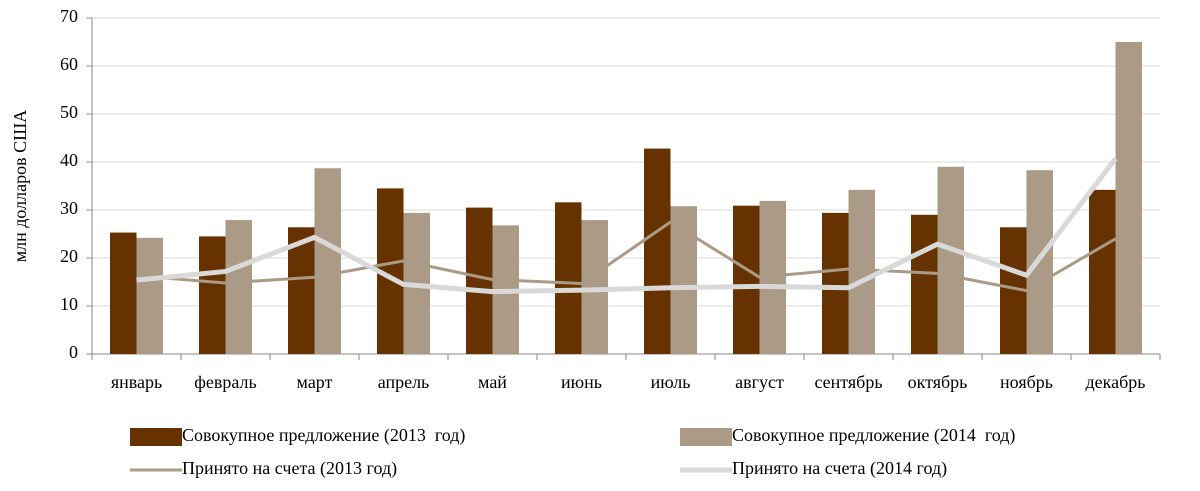 This screenshot has height=491, width=1200. I want to click on y-tick-label: 0, so click(73, 352).